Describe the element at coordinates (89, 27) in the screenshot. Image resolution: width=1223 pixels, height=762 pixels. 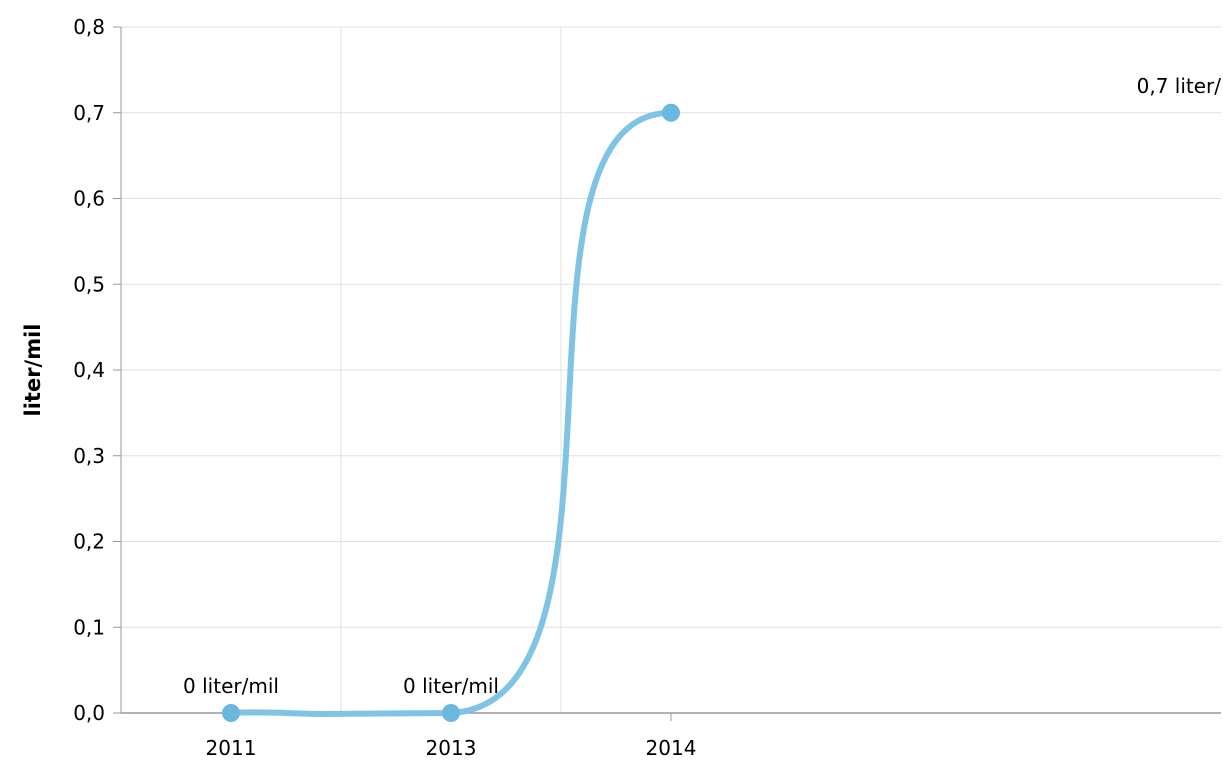
I see `y-tick-label: 0,8` at that location.